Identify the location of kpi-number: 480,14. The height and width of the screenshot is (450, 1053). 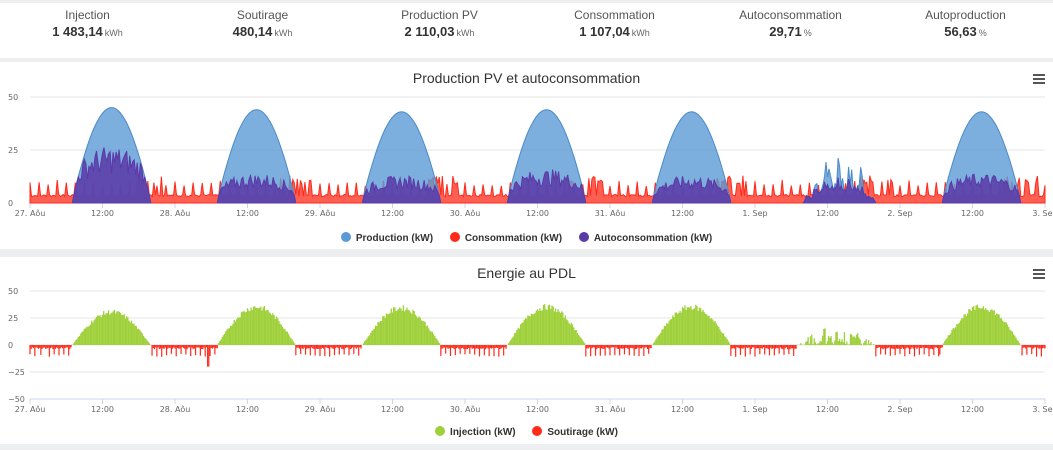
(252, 31).